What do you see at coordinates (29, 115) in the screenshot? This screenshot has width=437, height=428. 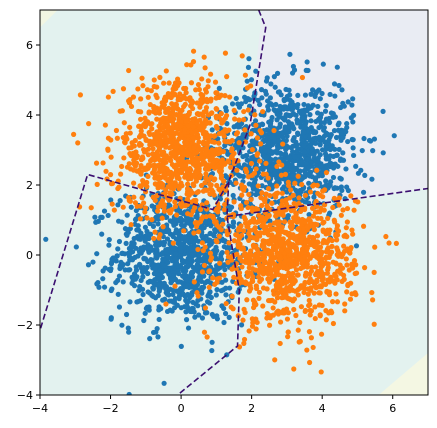 I see `y-tick-label: 4` at bounding box center [29, 115].